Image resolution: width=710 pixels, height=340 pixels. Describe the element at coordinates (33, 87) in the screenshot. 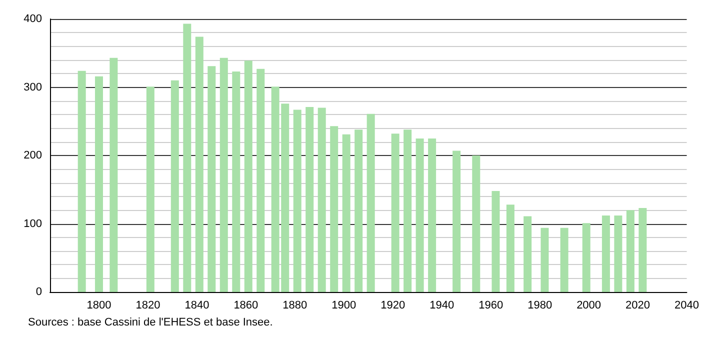

I see `y-tick-label: 300` at that location.